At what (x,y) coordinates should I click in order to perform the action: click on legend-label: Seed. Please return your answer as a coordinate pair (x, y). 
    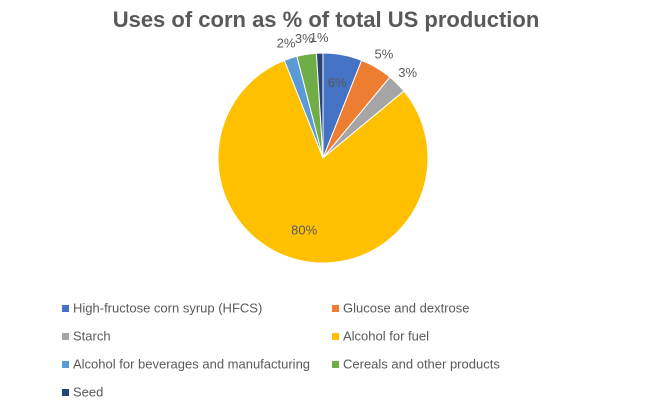
    Looking at the image, I should click on (88, 391).